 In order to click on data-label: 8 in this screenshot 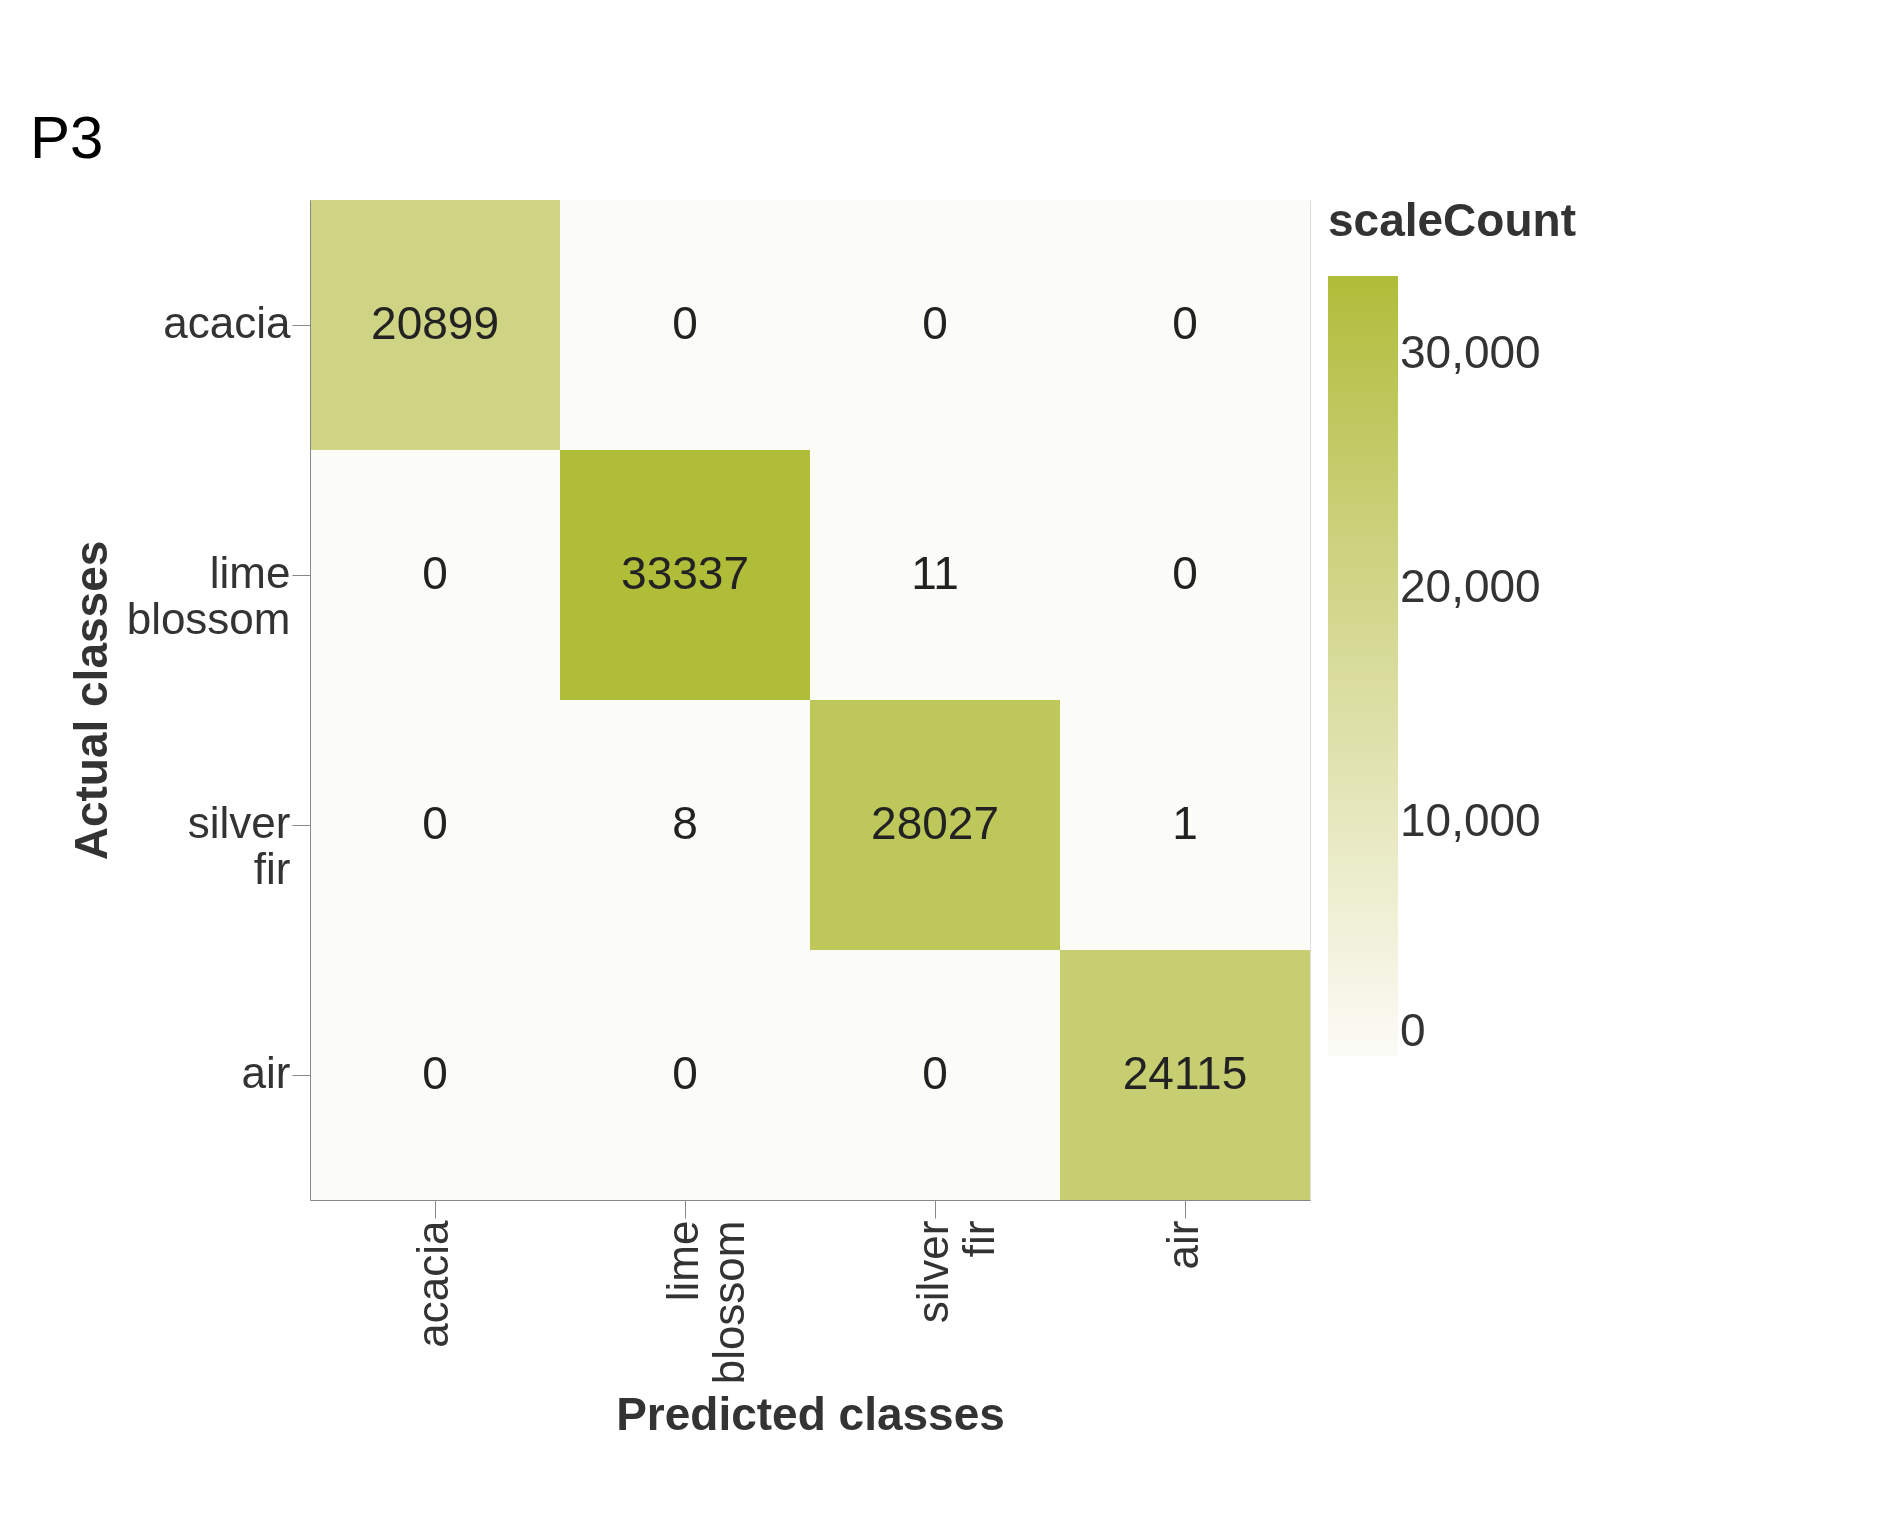, I will do `click(685, 823)`.